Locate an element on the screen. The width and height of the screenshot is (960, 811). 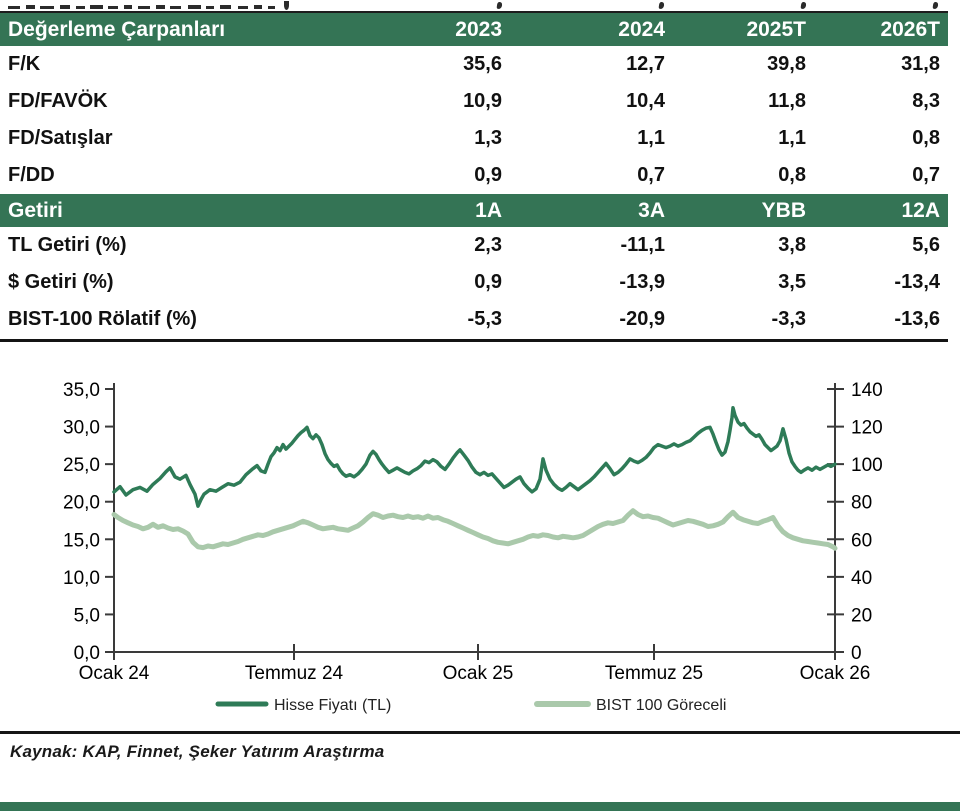
cell-value: -5,3 is located at coordinates (484, 319).